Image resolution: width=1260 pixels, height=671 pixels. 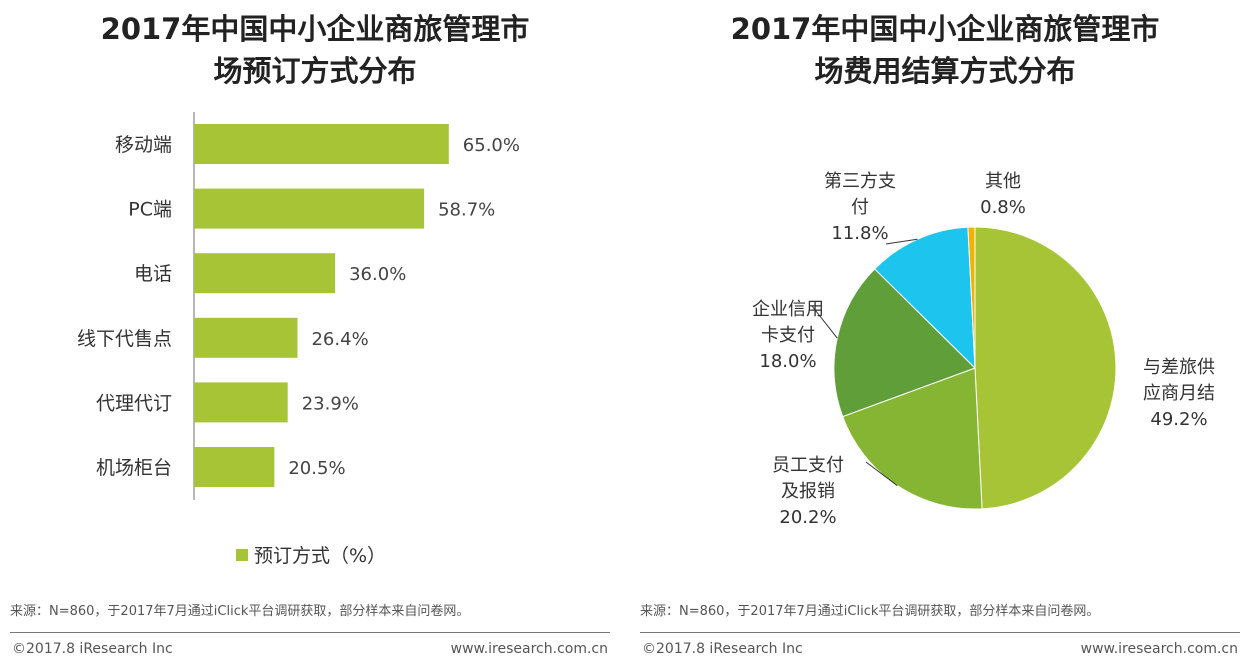 What do you see at coordinates (316, 468) in the screenshot?
I see `value-label: 20.5%` at bounding box center [316, 468].